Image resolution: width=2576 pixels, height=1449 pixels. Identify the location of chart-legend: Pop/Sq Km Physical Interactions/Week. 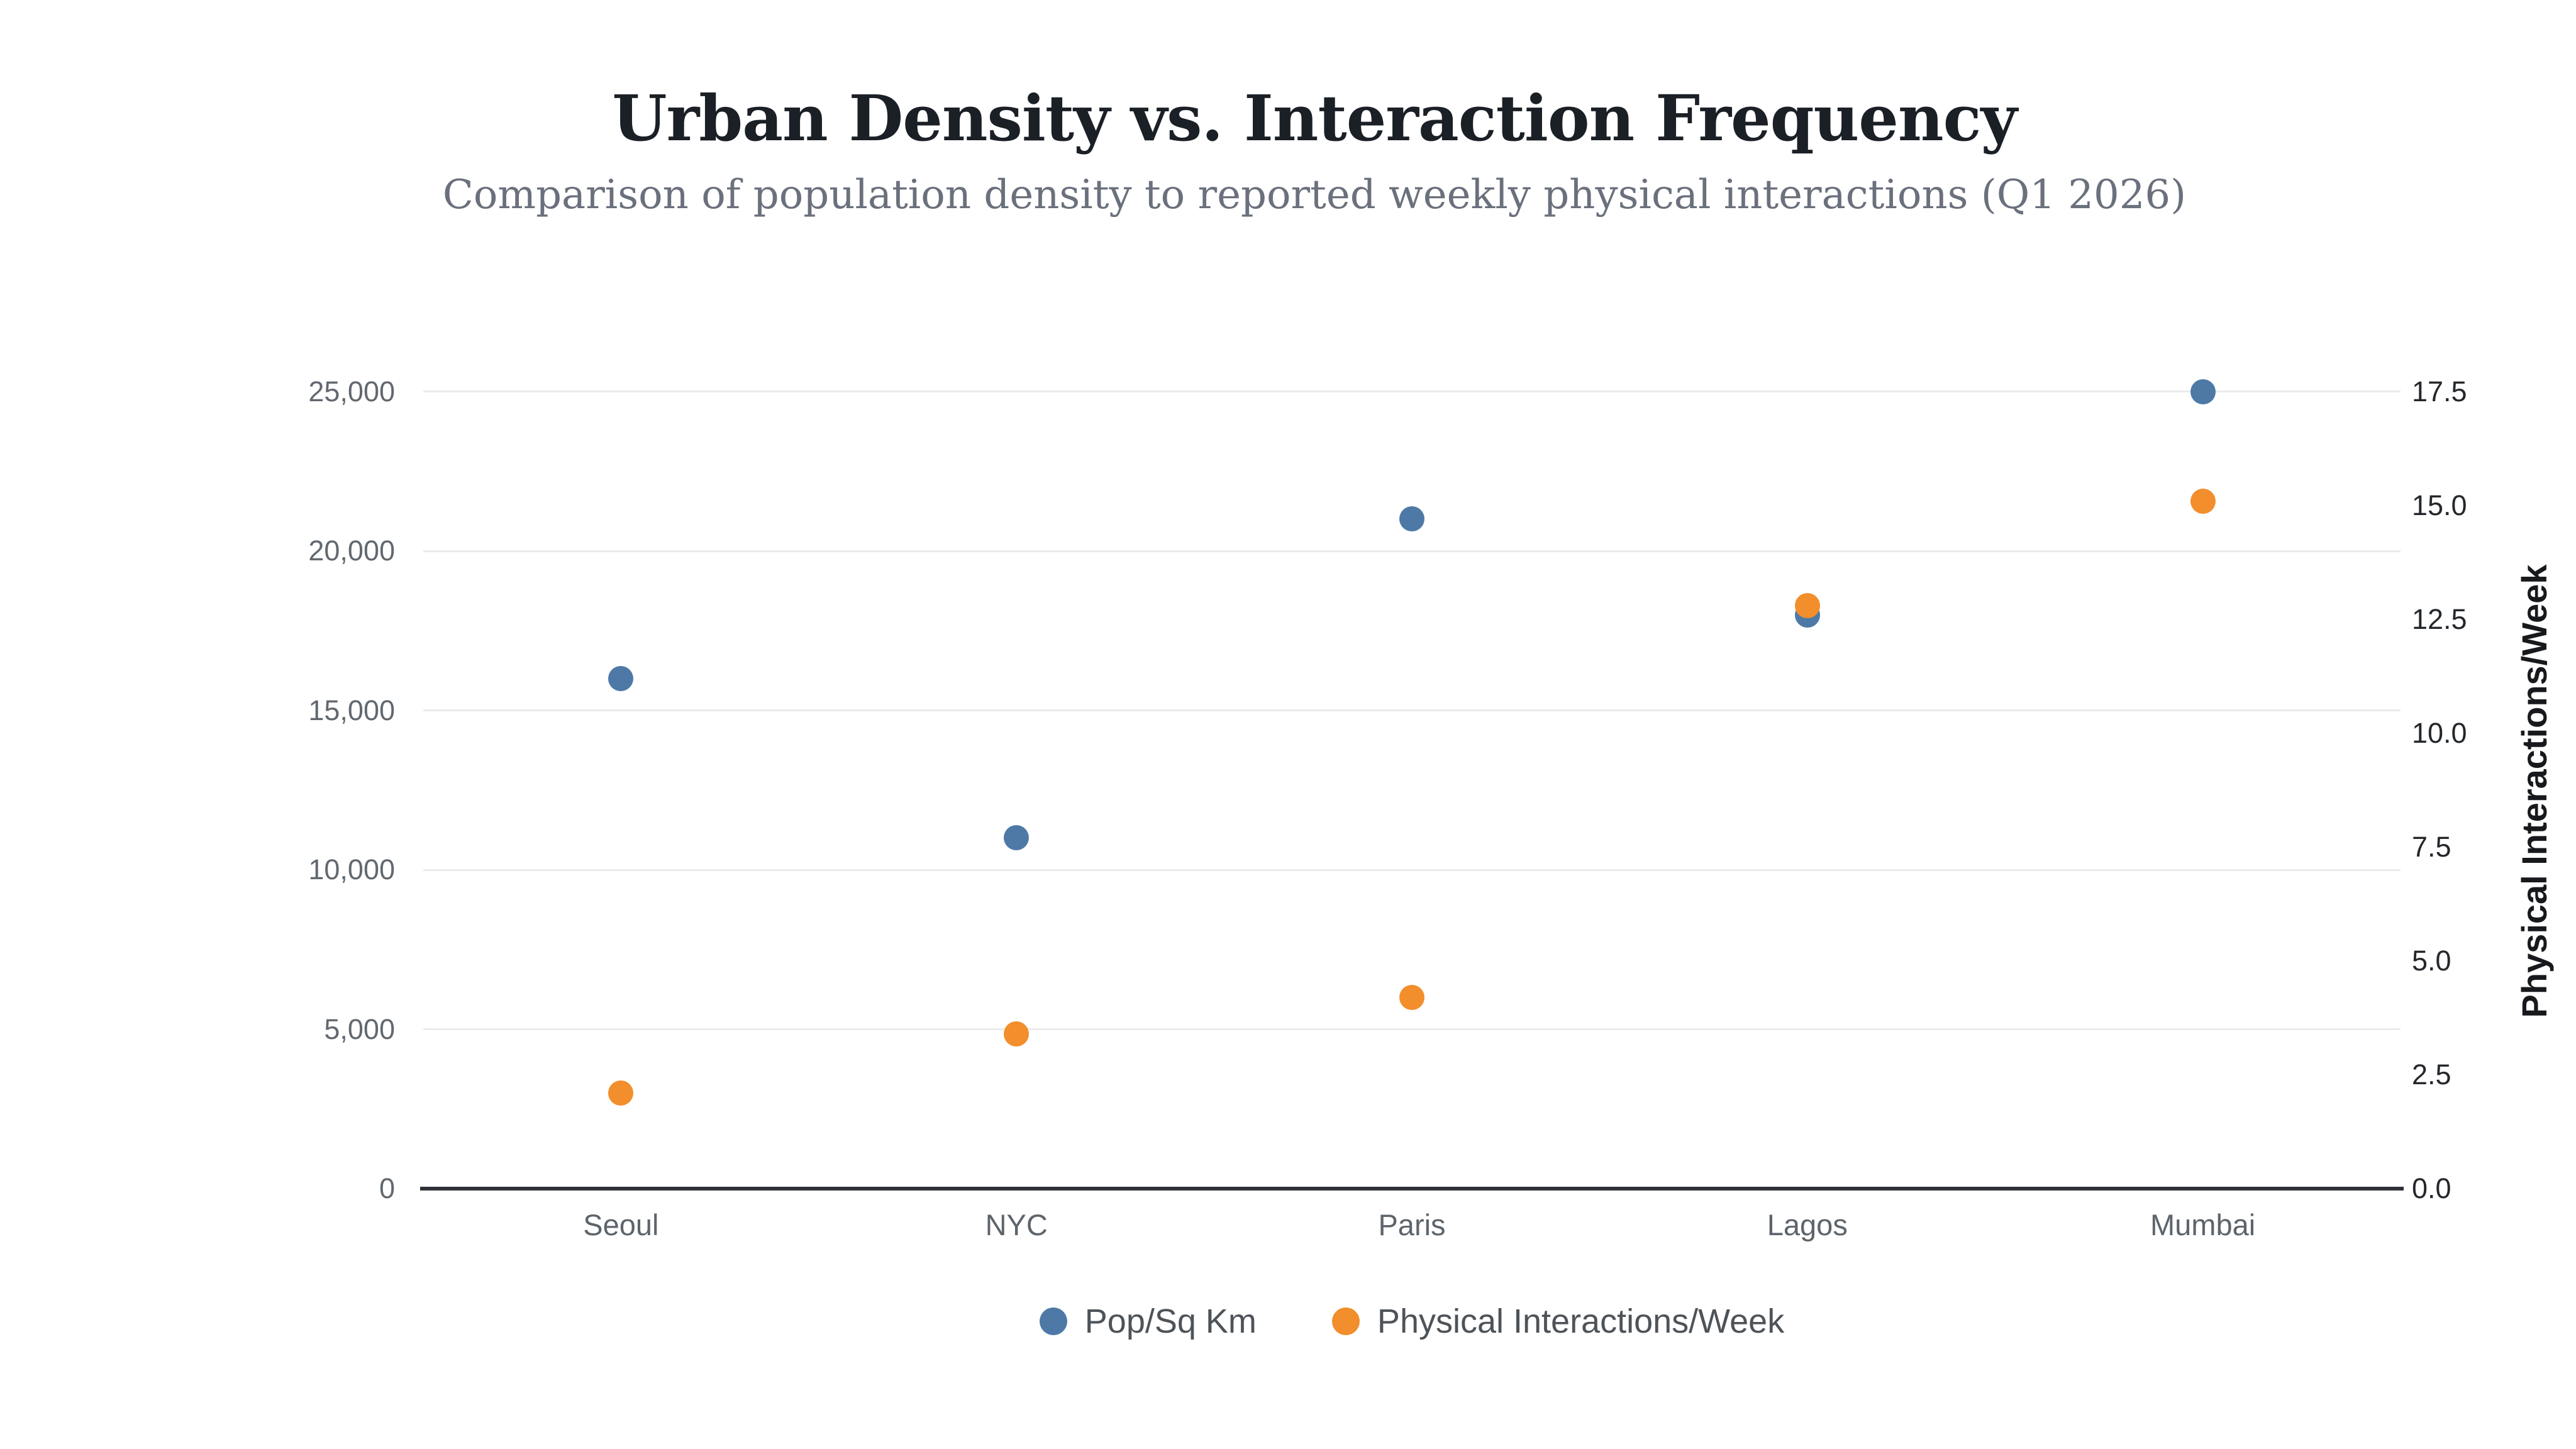
(1412, 1321).